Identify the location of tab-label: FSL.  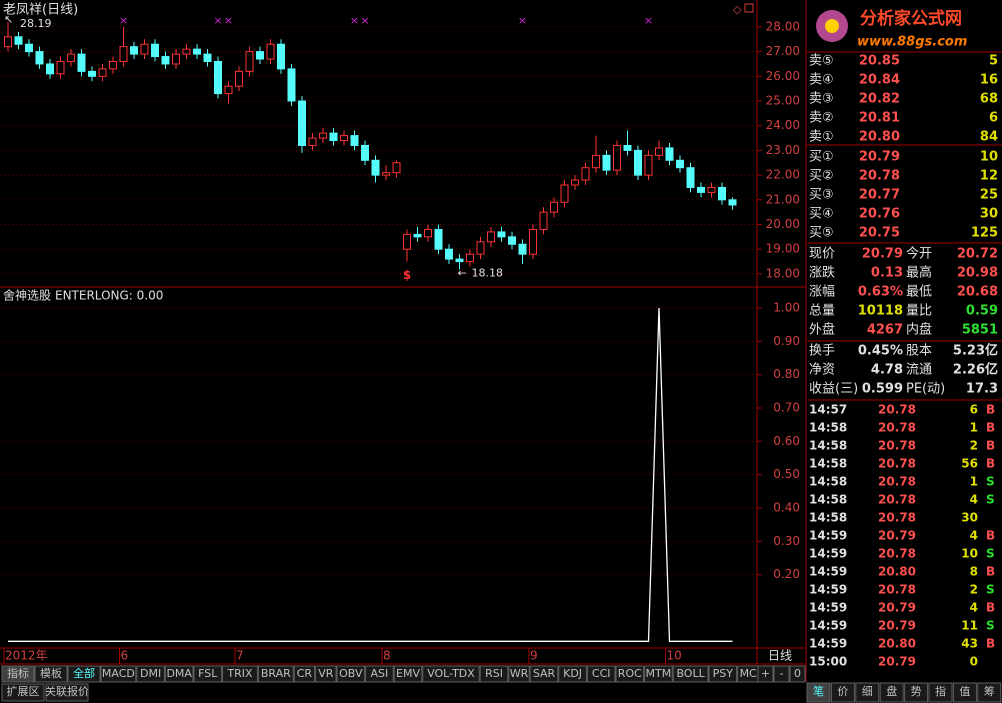
(208, 673).